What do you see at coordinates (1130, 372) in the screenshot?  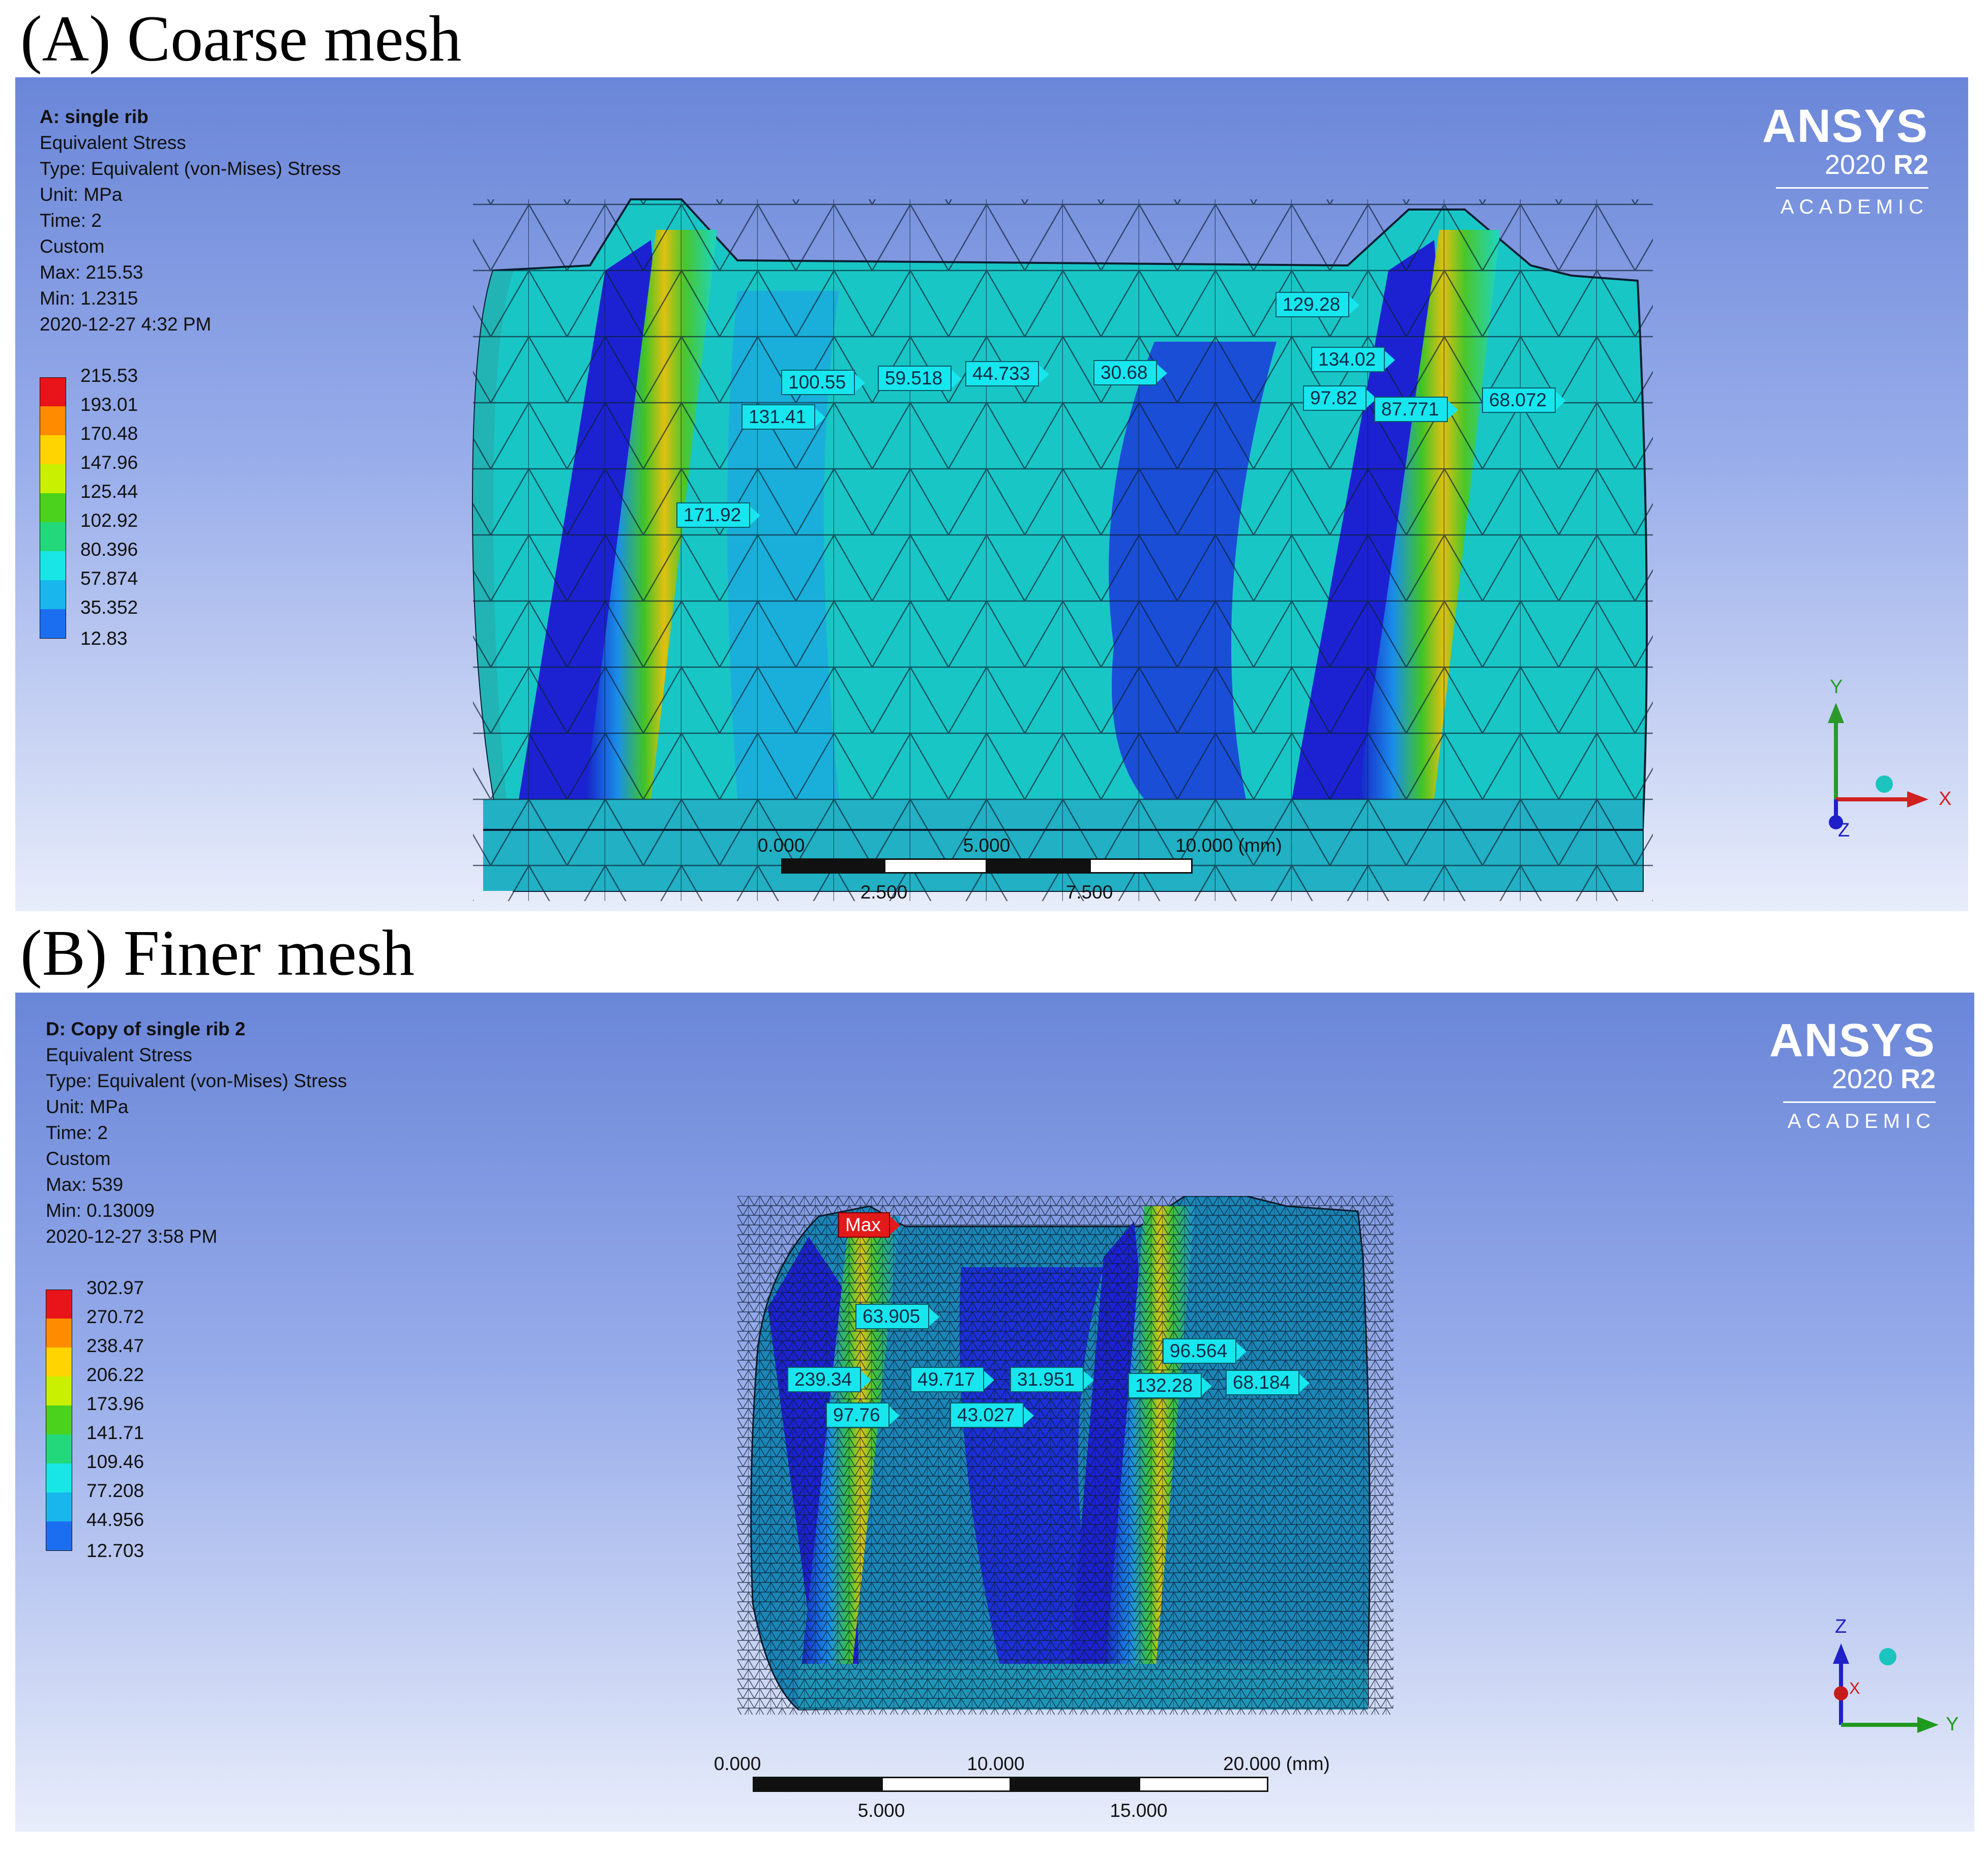 I see `probe-label: 30.68` at bounding box center [1130, 372].